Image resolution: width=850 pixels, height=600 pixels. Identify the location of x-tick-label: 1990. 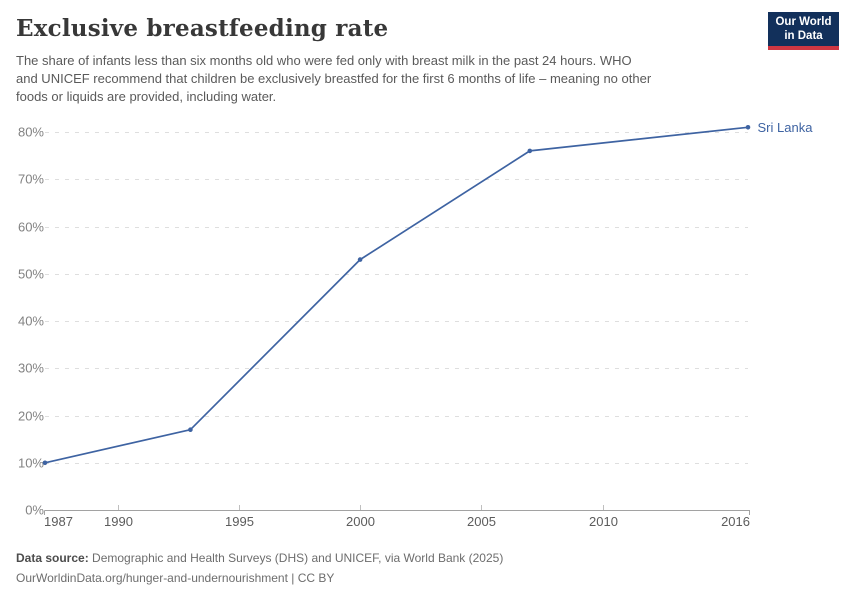
(118, 521).